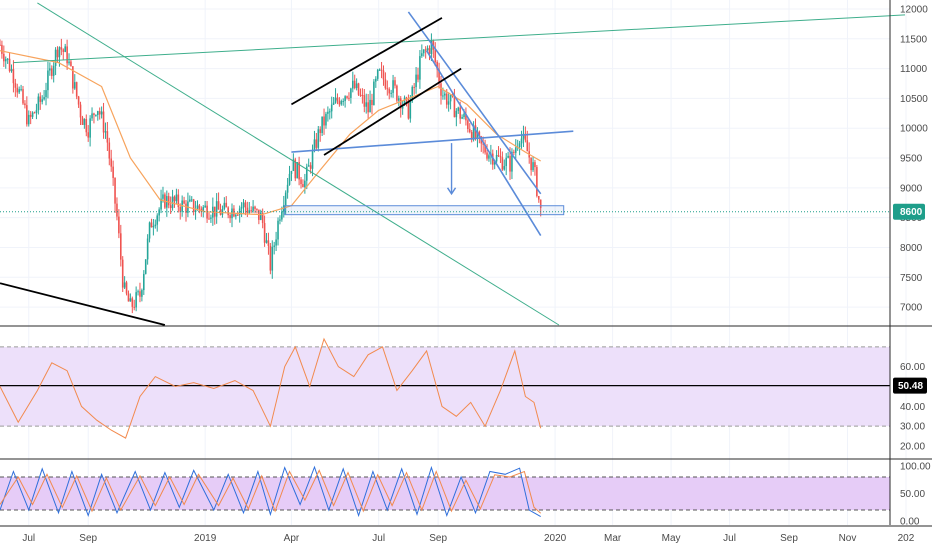 The image size is (932, 550). I want to click on time-tick-label: Mar, so click(613, 538).